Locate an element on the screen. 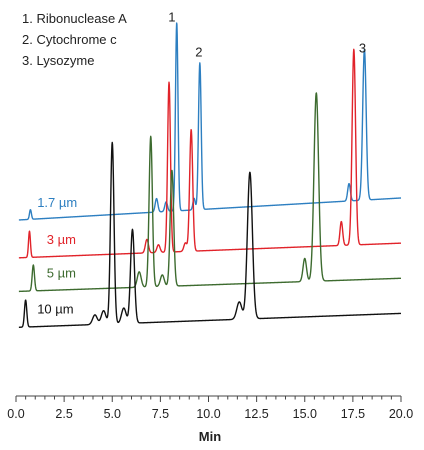  series-labels: 1.7 µm 3 µm 5 µm 10 µm is located at coordinates (57, 256).